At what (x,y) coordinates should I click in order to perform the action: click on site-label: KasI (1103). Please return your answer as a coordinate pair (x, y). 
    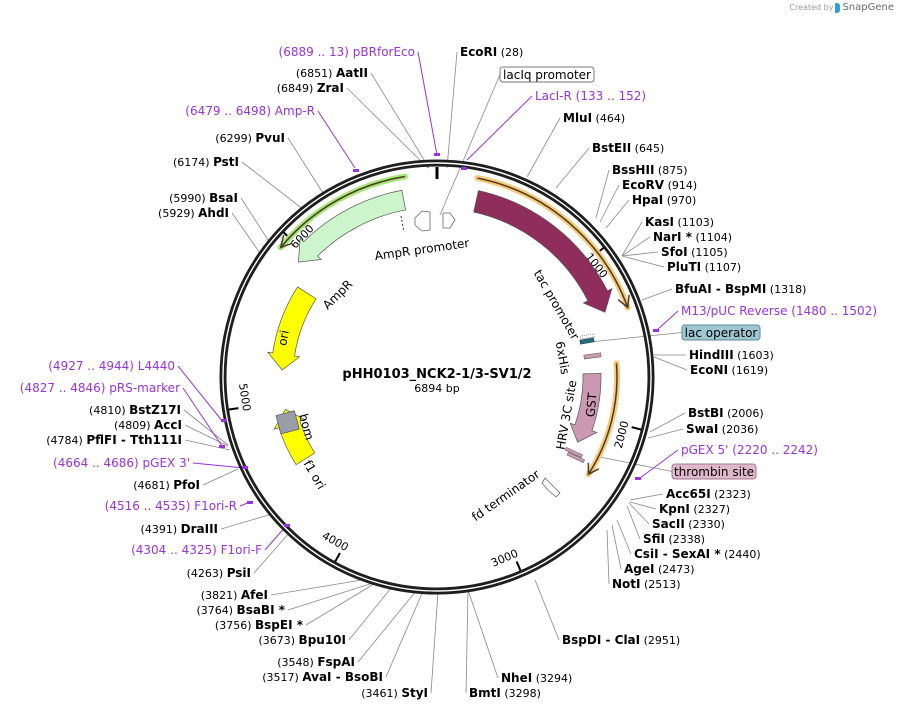
    Looking at the image, I should click on (679, 222).